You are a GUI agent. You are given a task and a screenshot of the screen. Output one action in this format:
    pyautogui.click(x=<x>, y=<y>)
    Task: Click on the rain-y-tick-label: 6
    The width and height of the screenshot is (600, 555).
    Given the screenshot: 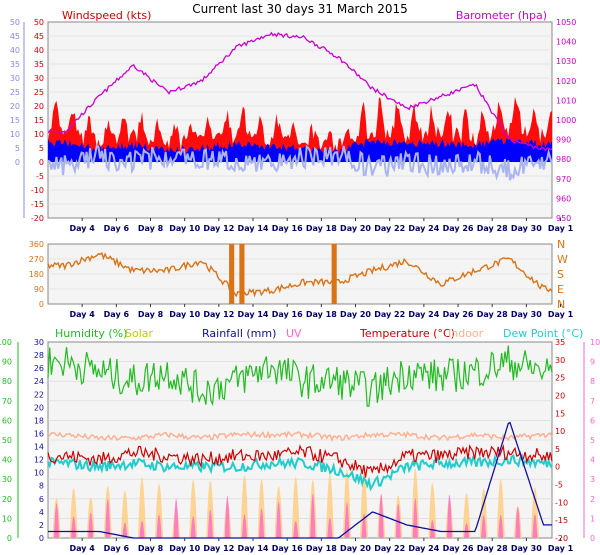 What is the action you would take?
    pyautogui.click(x=41, y=499)
    